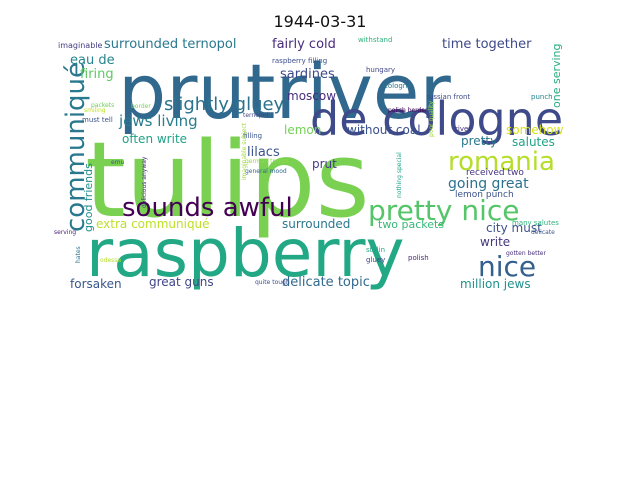 This screenshot has height=480, width=640. I want to click on word: river, so click(463, 129).